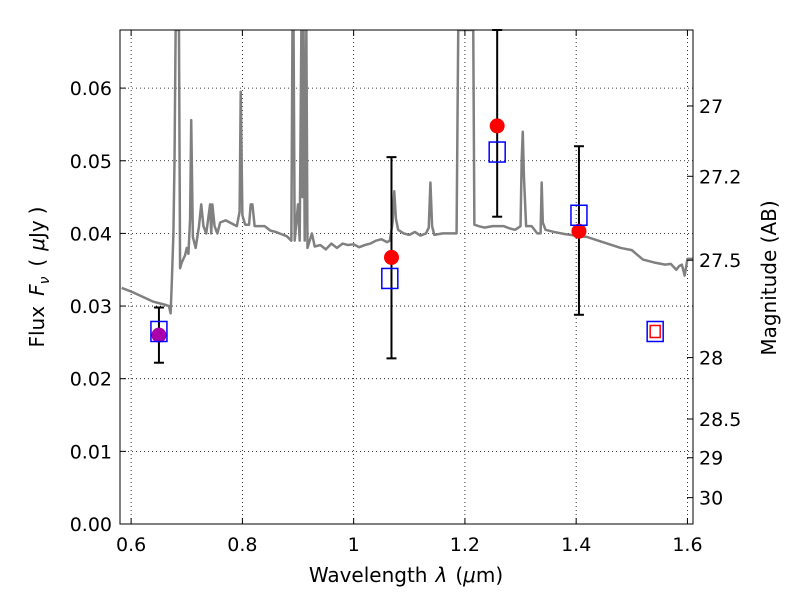  I want to click on y2-tick-label: 29, so click(711, 459).